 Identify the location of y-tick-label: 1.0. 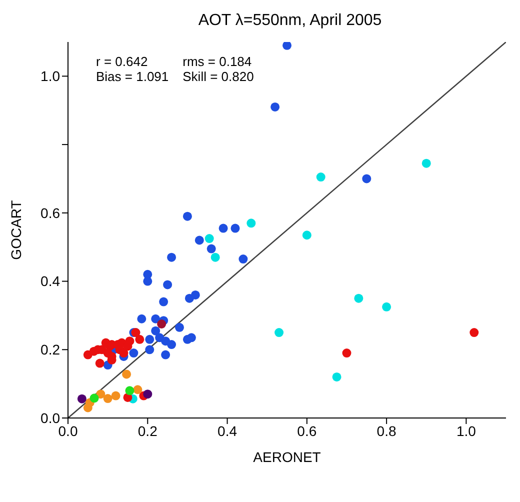
(50, 76).